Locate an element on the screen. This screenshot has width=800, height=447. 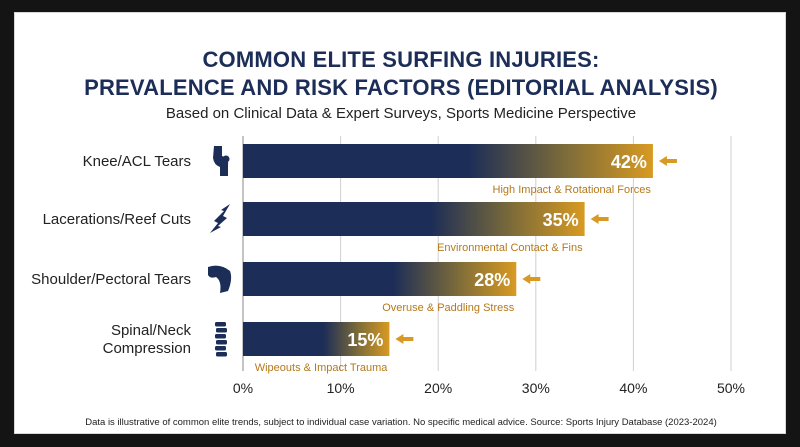
bar-annotation: High Impact & Rotational Forces is located at coordinates (572, 190).